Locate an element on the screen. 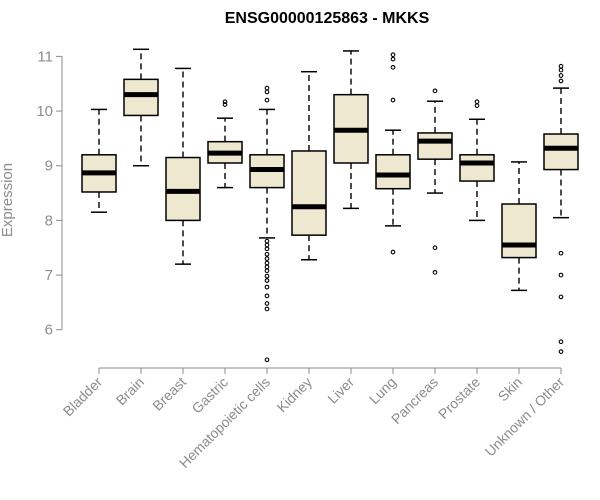 This screenshot has height=500, width=600. box-brain is located at coordinates (141, 107).